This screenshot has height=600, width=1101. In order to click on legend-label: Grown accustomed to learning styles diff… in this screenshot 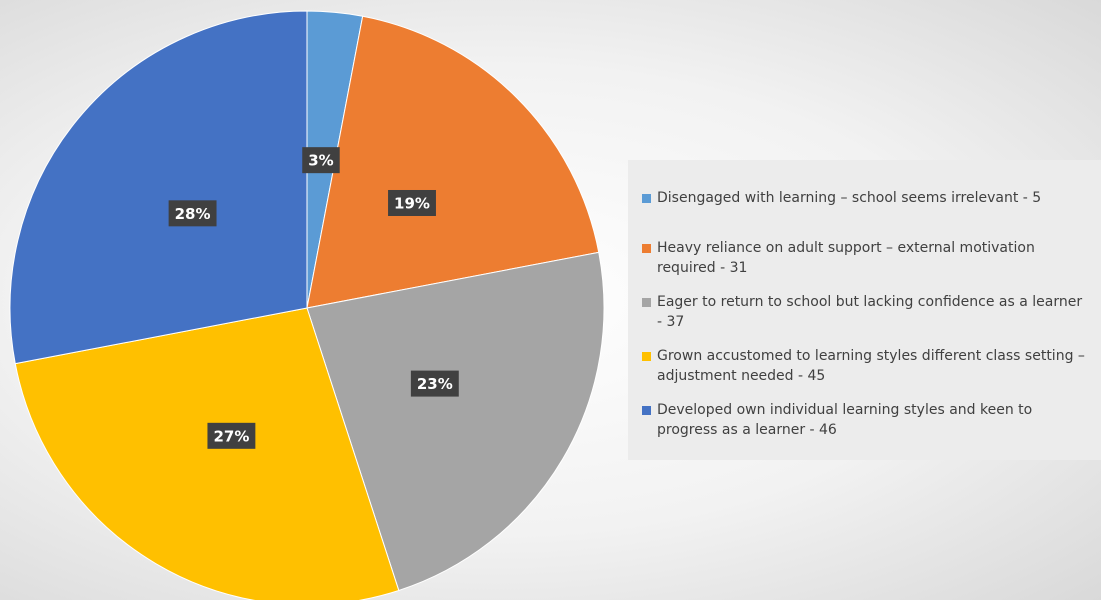, I will do `click(871, 366)`.